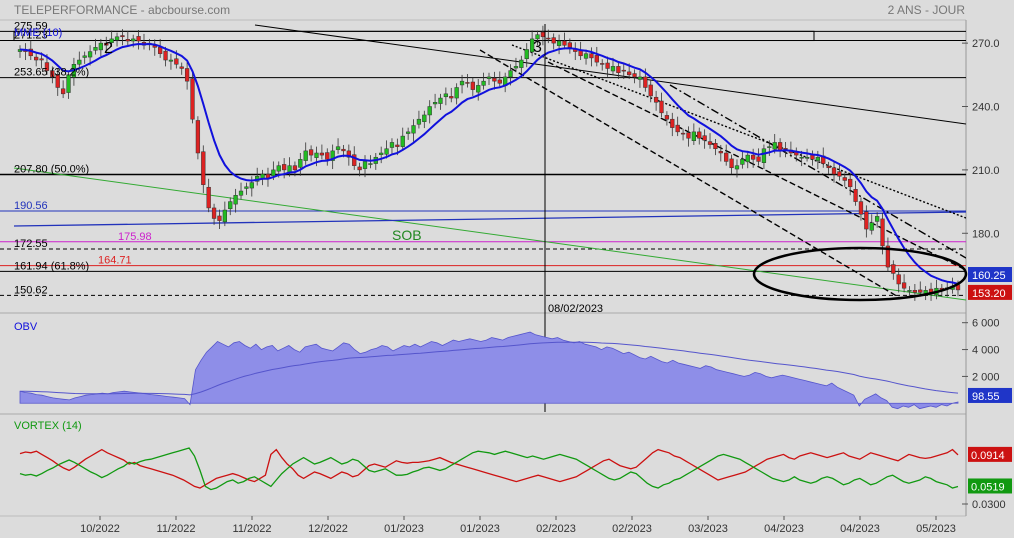  I want to click on level-label: 164.71, so click(115, 261).